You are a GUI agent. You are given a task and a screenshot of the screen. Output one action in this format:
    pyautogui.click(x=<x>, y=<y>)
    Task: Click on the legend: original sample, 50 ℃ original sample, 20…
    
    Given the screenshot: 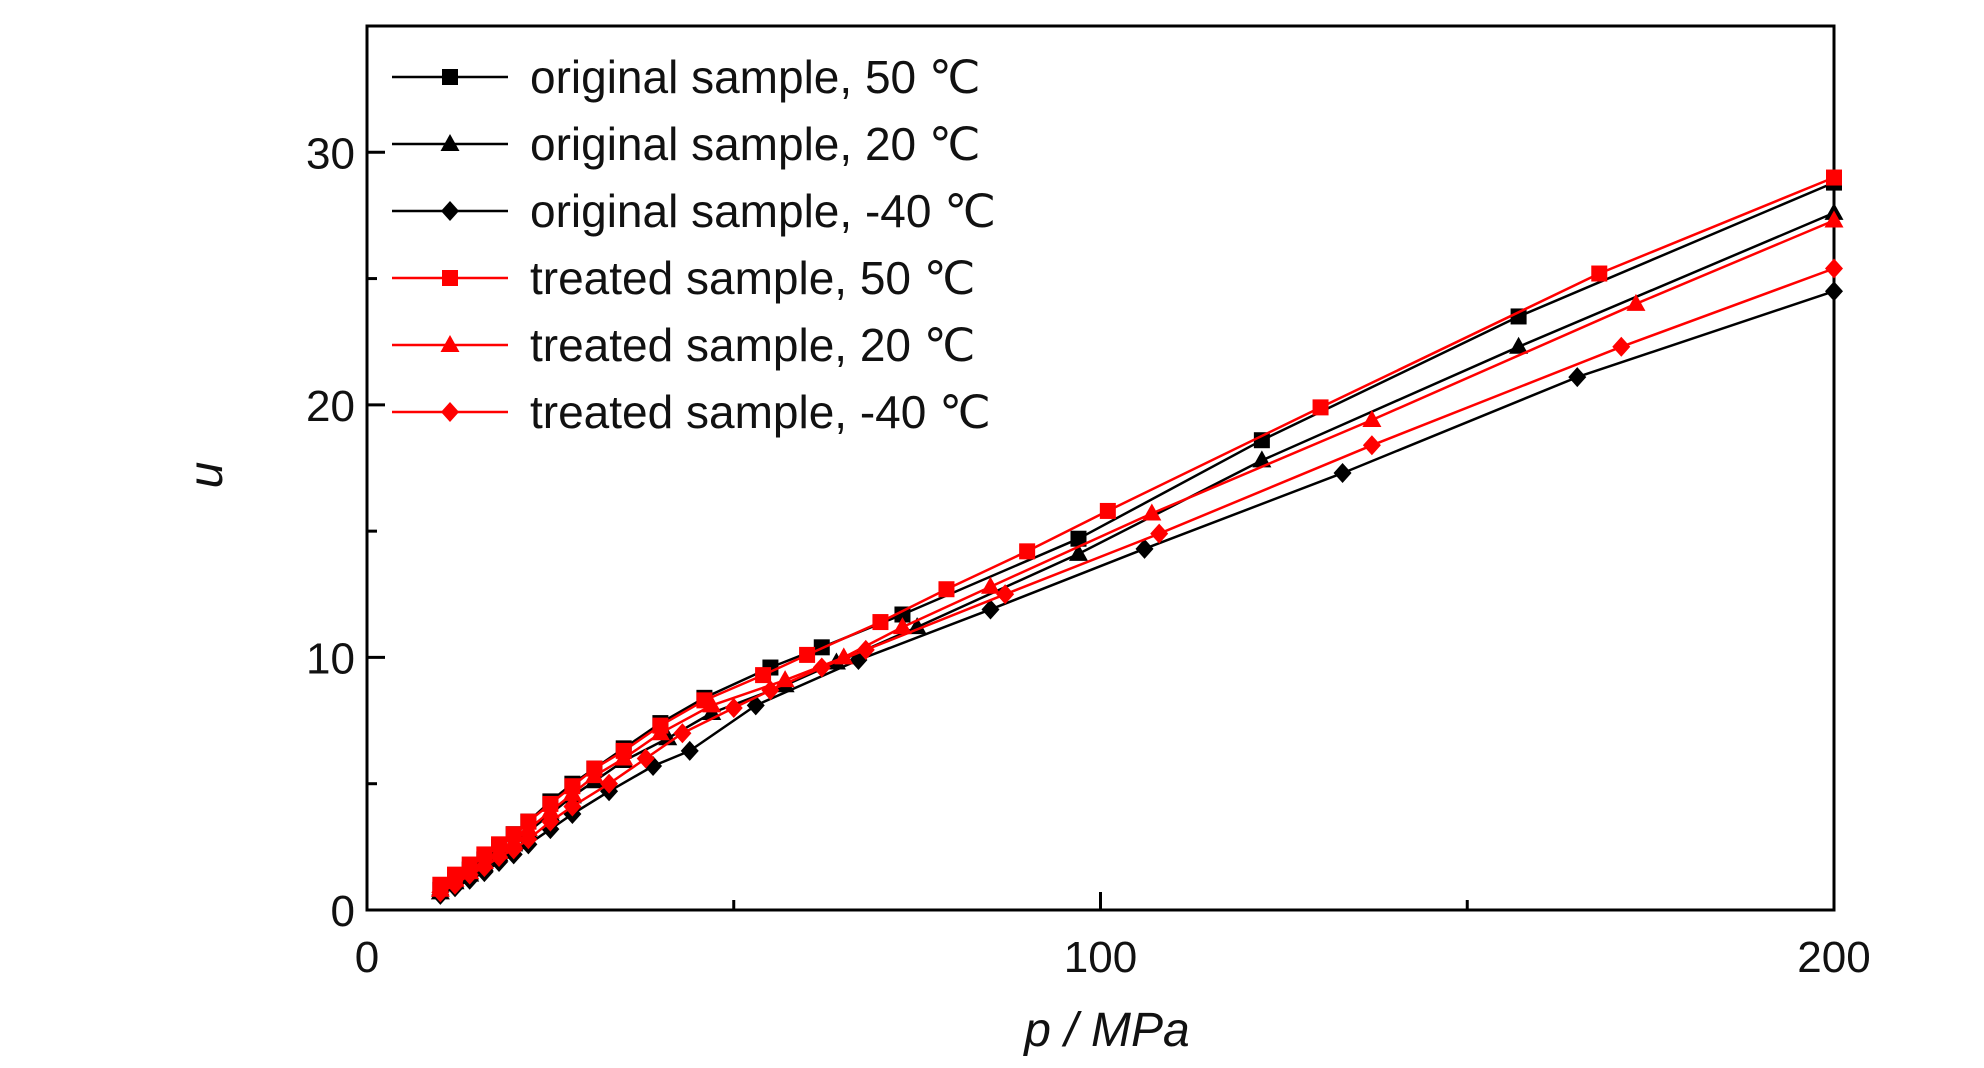 What is the action you would take?
    pyautogui.click(x=694, y=244)
    